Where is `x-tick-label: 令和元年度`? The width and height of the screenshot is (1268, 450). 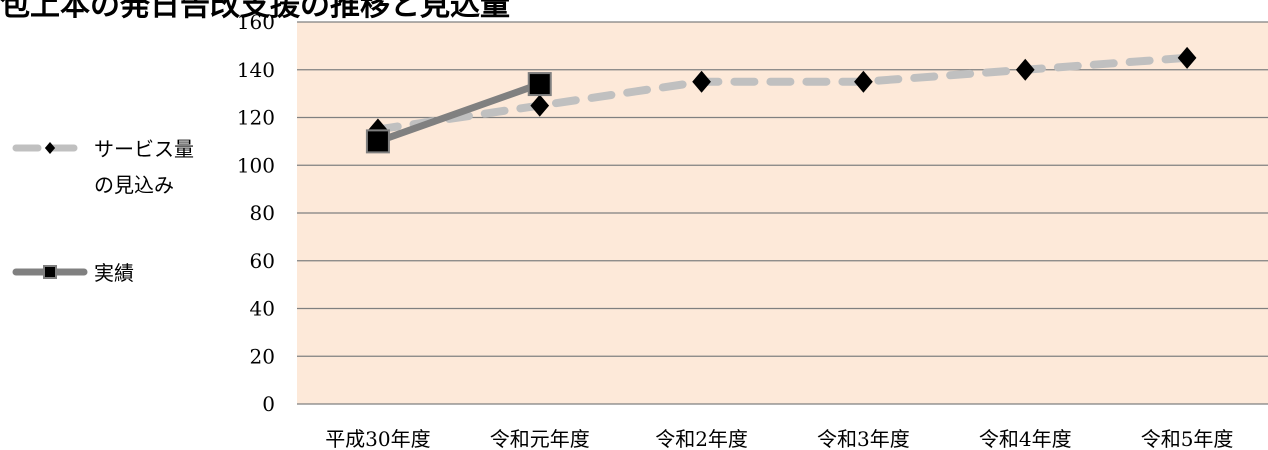 x-tick-label: 令和元年度 is located at coordinates (540, 438).